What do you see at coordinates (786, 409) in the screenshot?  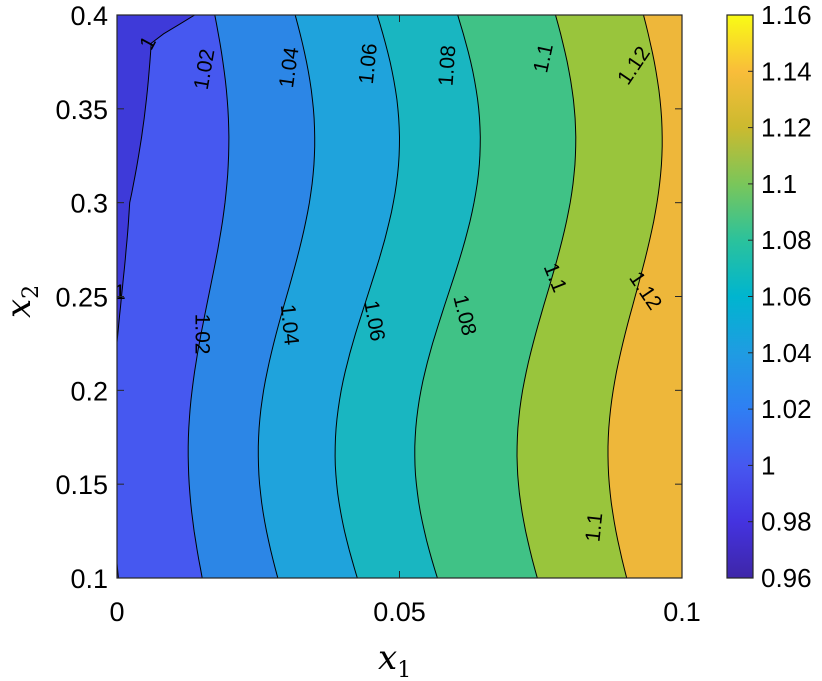 I see `colorbar-tick-label: 1.02` at bounding box center [786, 409].